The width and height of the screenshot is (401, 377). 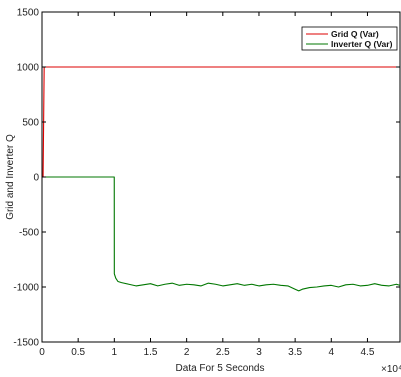 What do you see at coordinates (30, 123) in the screenshot?
I see `y-tick-label: 500` at bounding box center [30, 123].